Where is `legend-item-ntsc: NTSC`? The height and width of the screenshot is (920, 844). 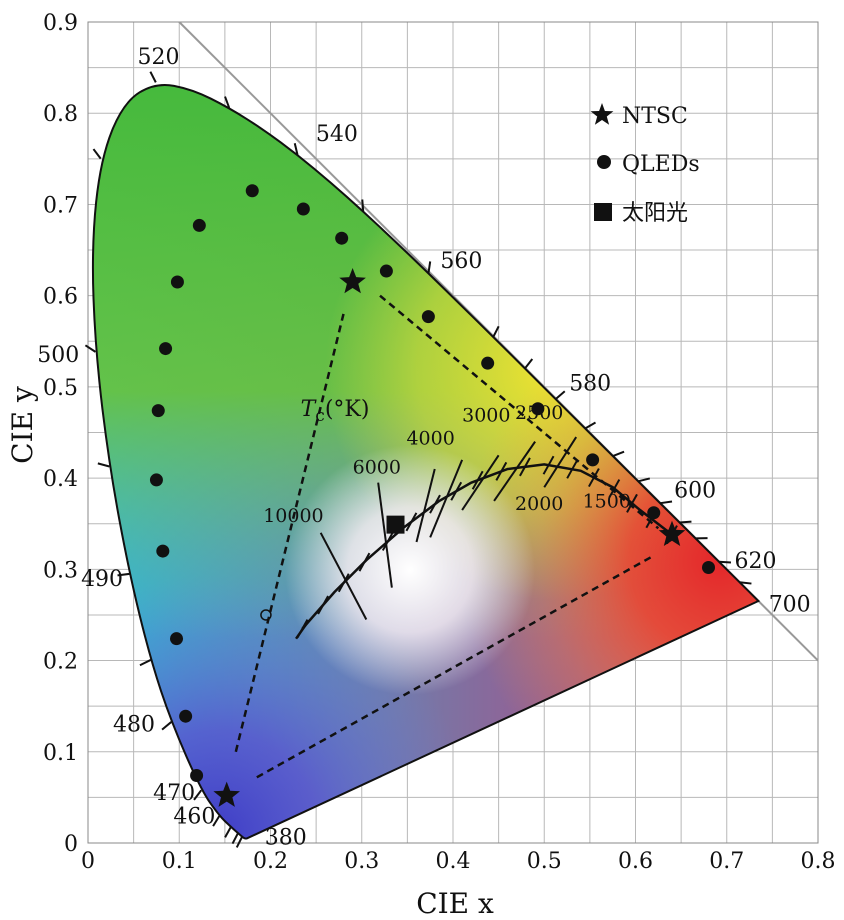 legend-item-ntsc: NTSC is located at coordinates (639, 116).